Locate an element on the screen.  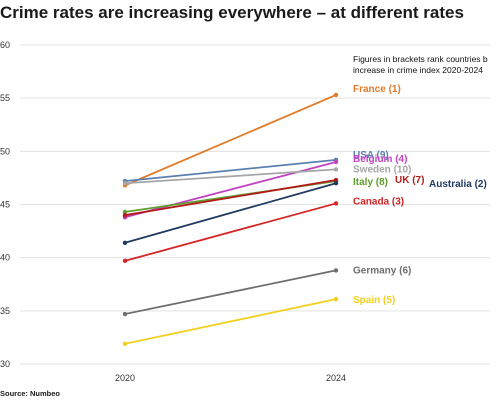
y-tick-label: 35 is located at coordinates (5, 311).